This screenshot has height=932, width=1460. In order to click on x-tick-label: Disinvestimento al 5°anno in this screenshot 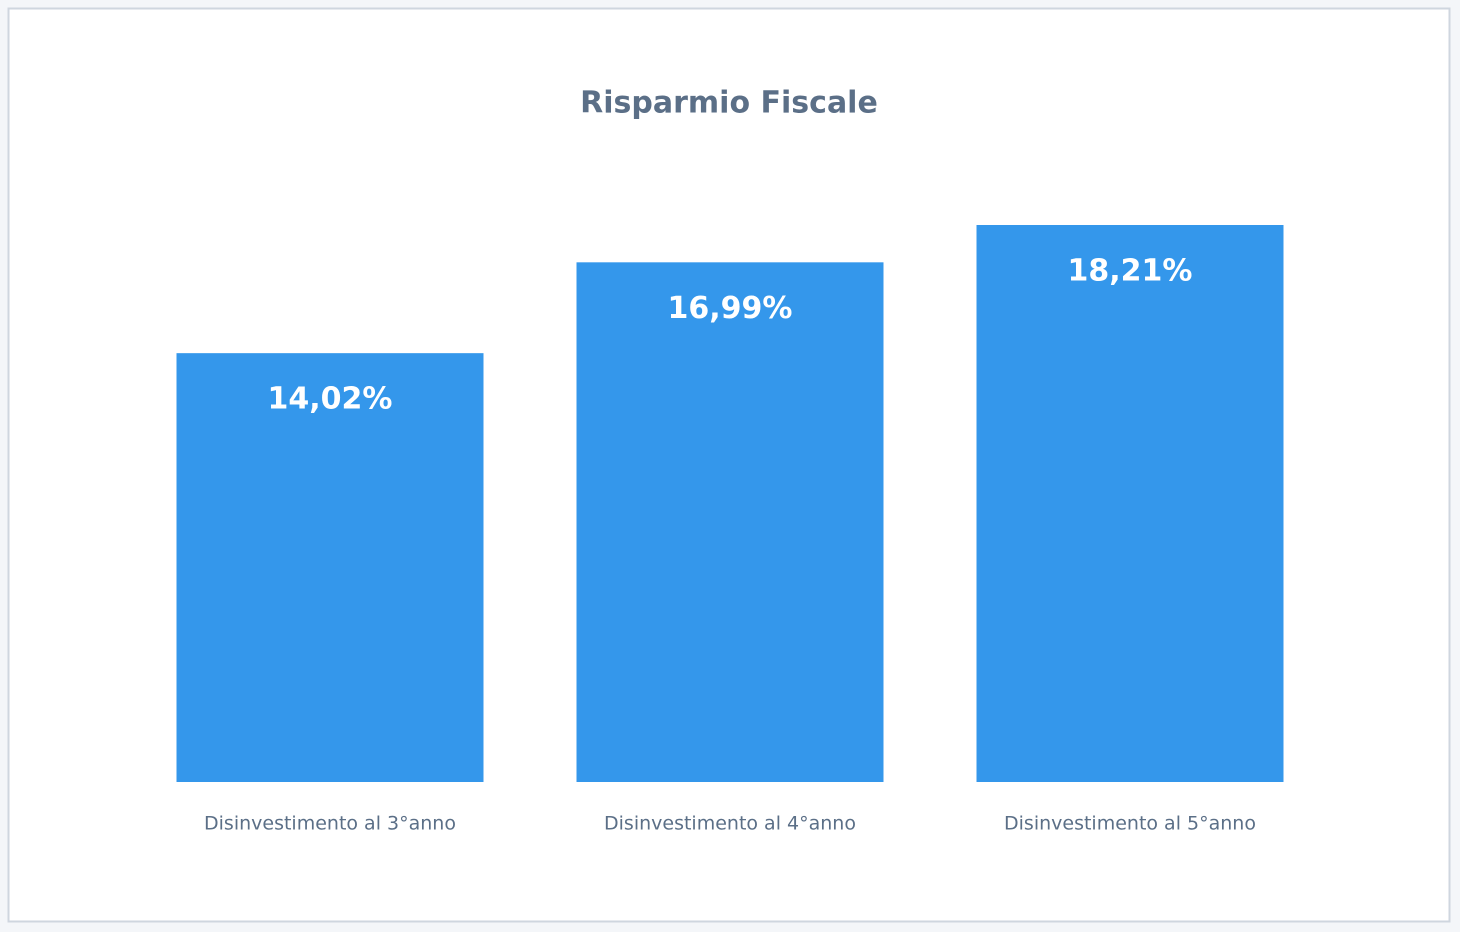, I will do `click(1130, 824)`.